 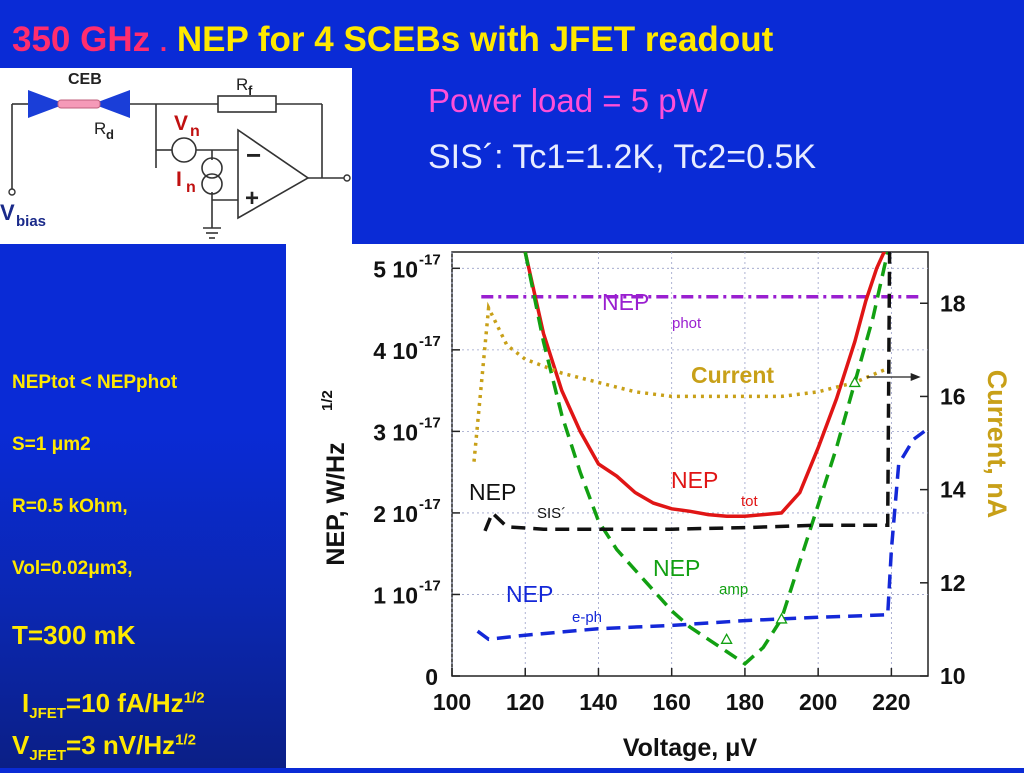 What do you see at coordinates (622, 157) in the screenshot?
I see `sis-params-label: SIS´: Tc1=1.2K, Tc2=0.5K` at bounding box center [622, 157].